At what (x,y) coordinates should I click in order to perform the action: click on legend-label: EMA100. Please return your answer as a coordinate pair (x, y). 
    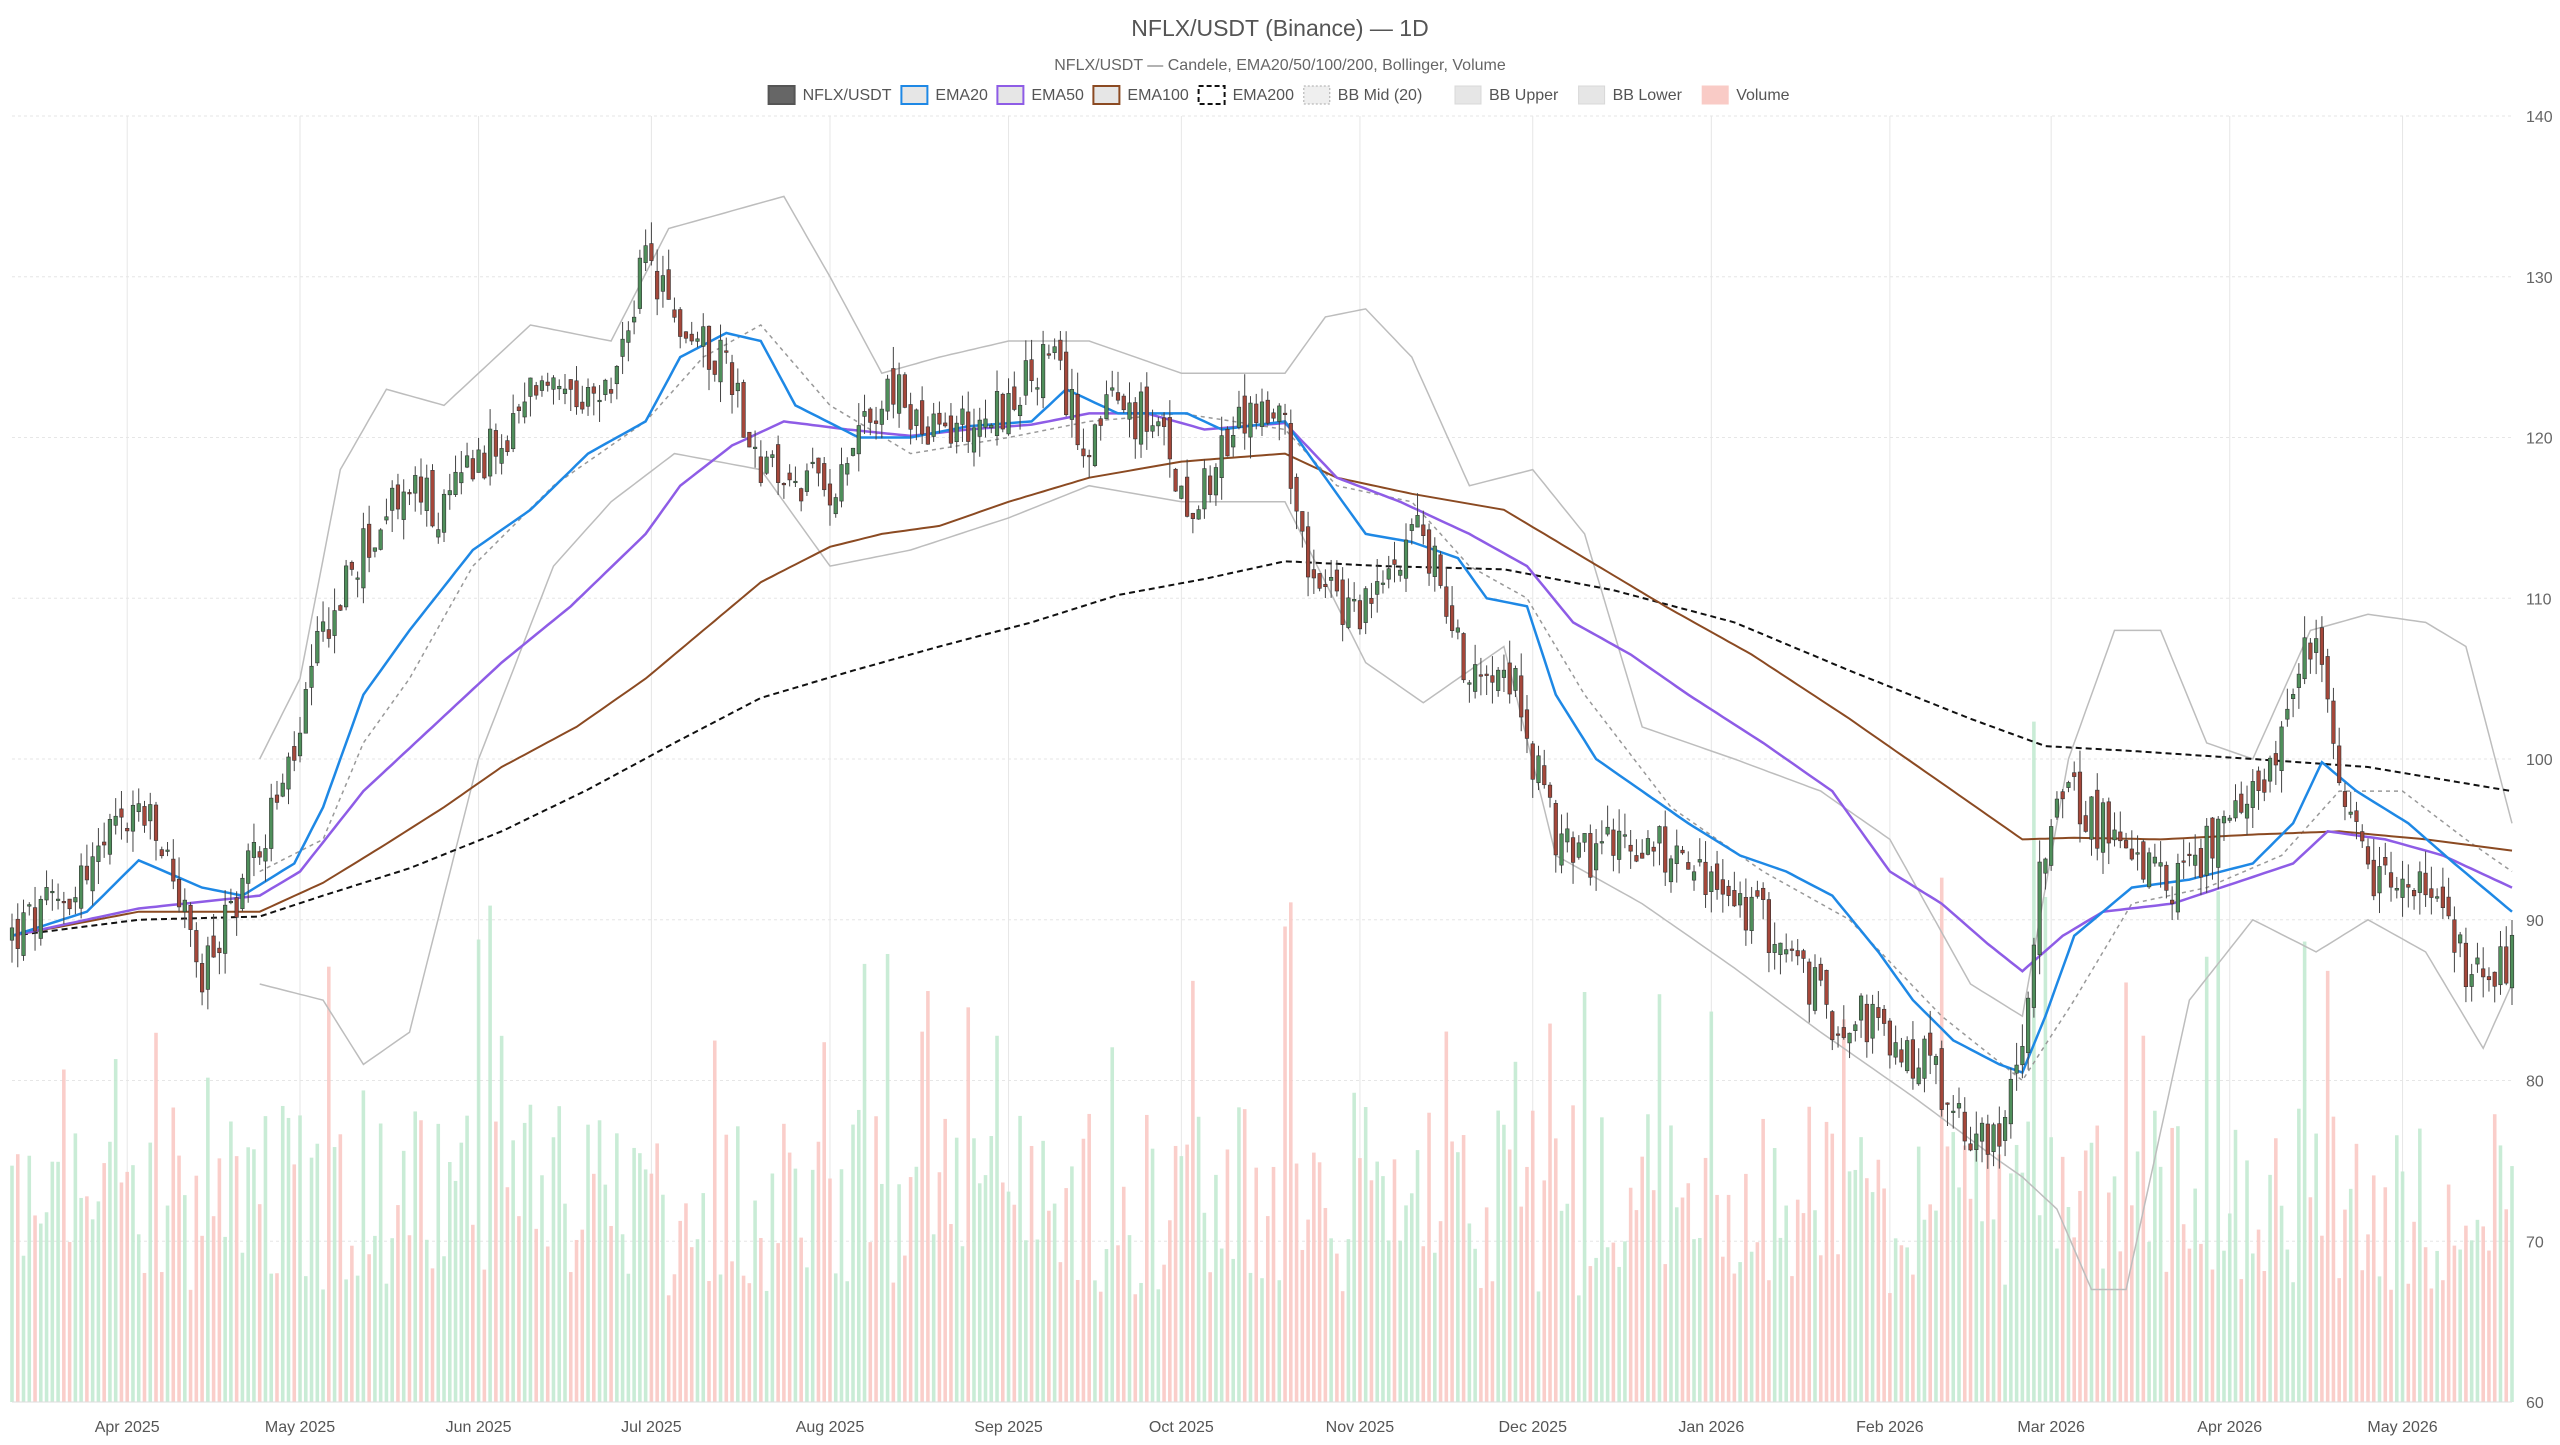
    Looking at the image, I should click on (1157, 95).